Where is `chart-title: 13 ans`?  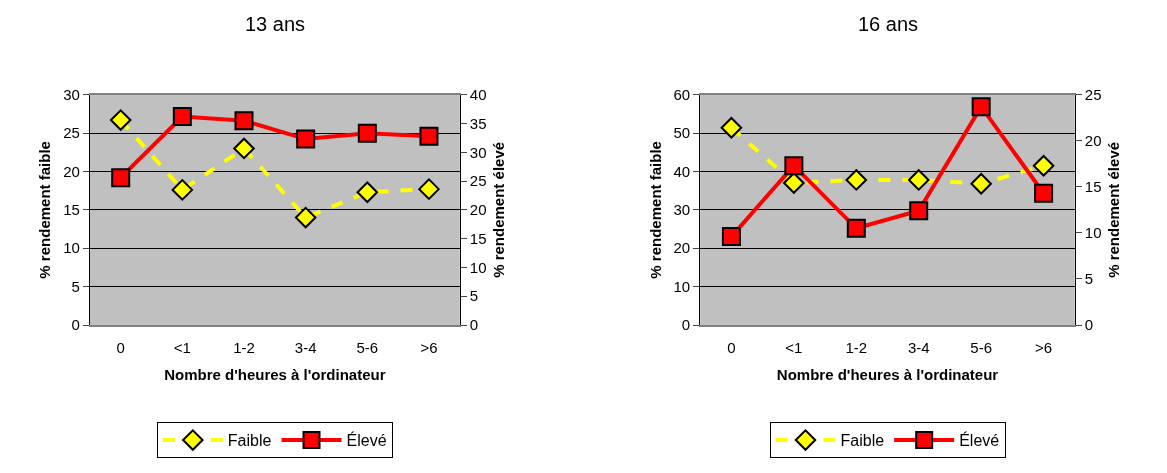 chart-title: 13 ans is located at coordinates (275, 24).